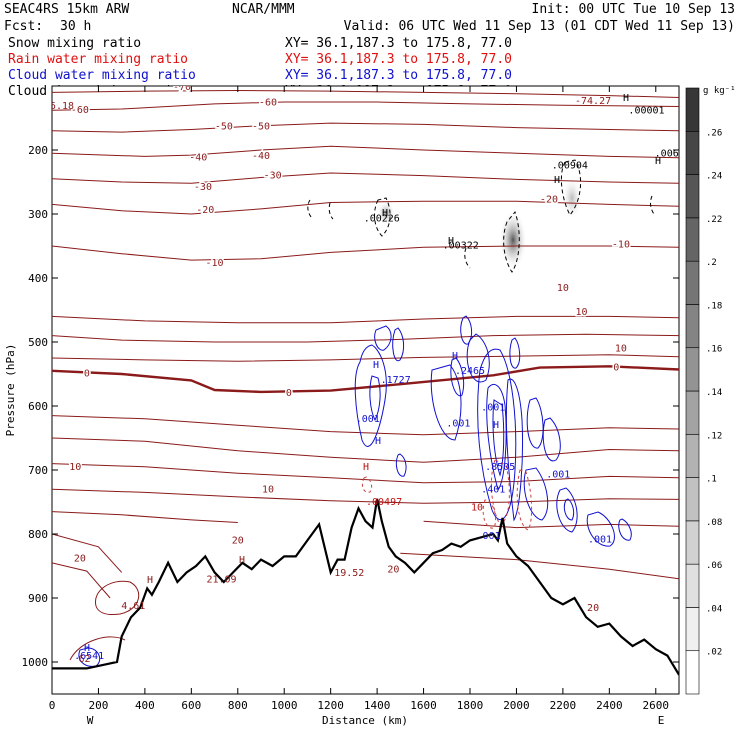 Image resolution: width=740 pixels, height=744 pixels. I want to click on x-tick-label: 1200, so click(330, 705).